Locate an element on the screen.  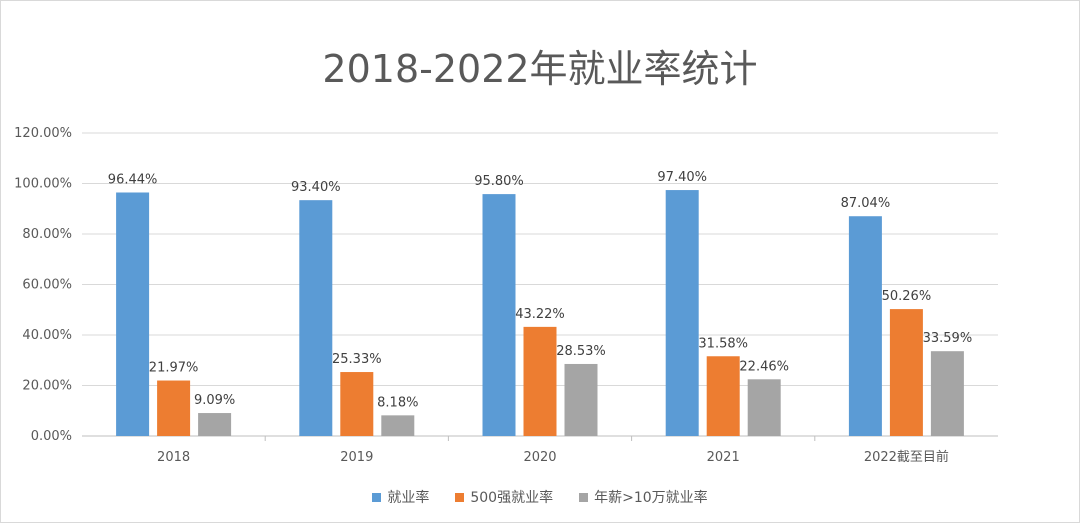
data-label: 21.97% is located at coordinates (174, 368).